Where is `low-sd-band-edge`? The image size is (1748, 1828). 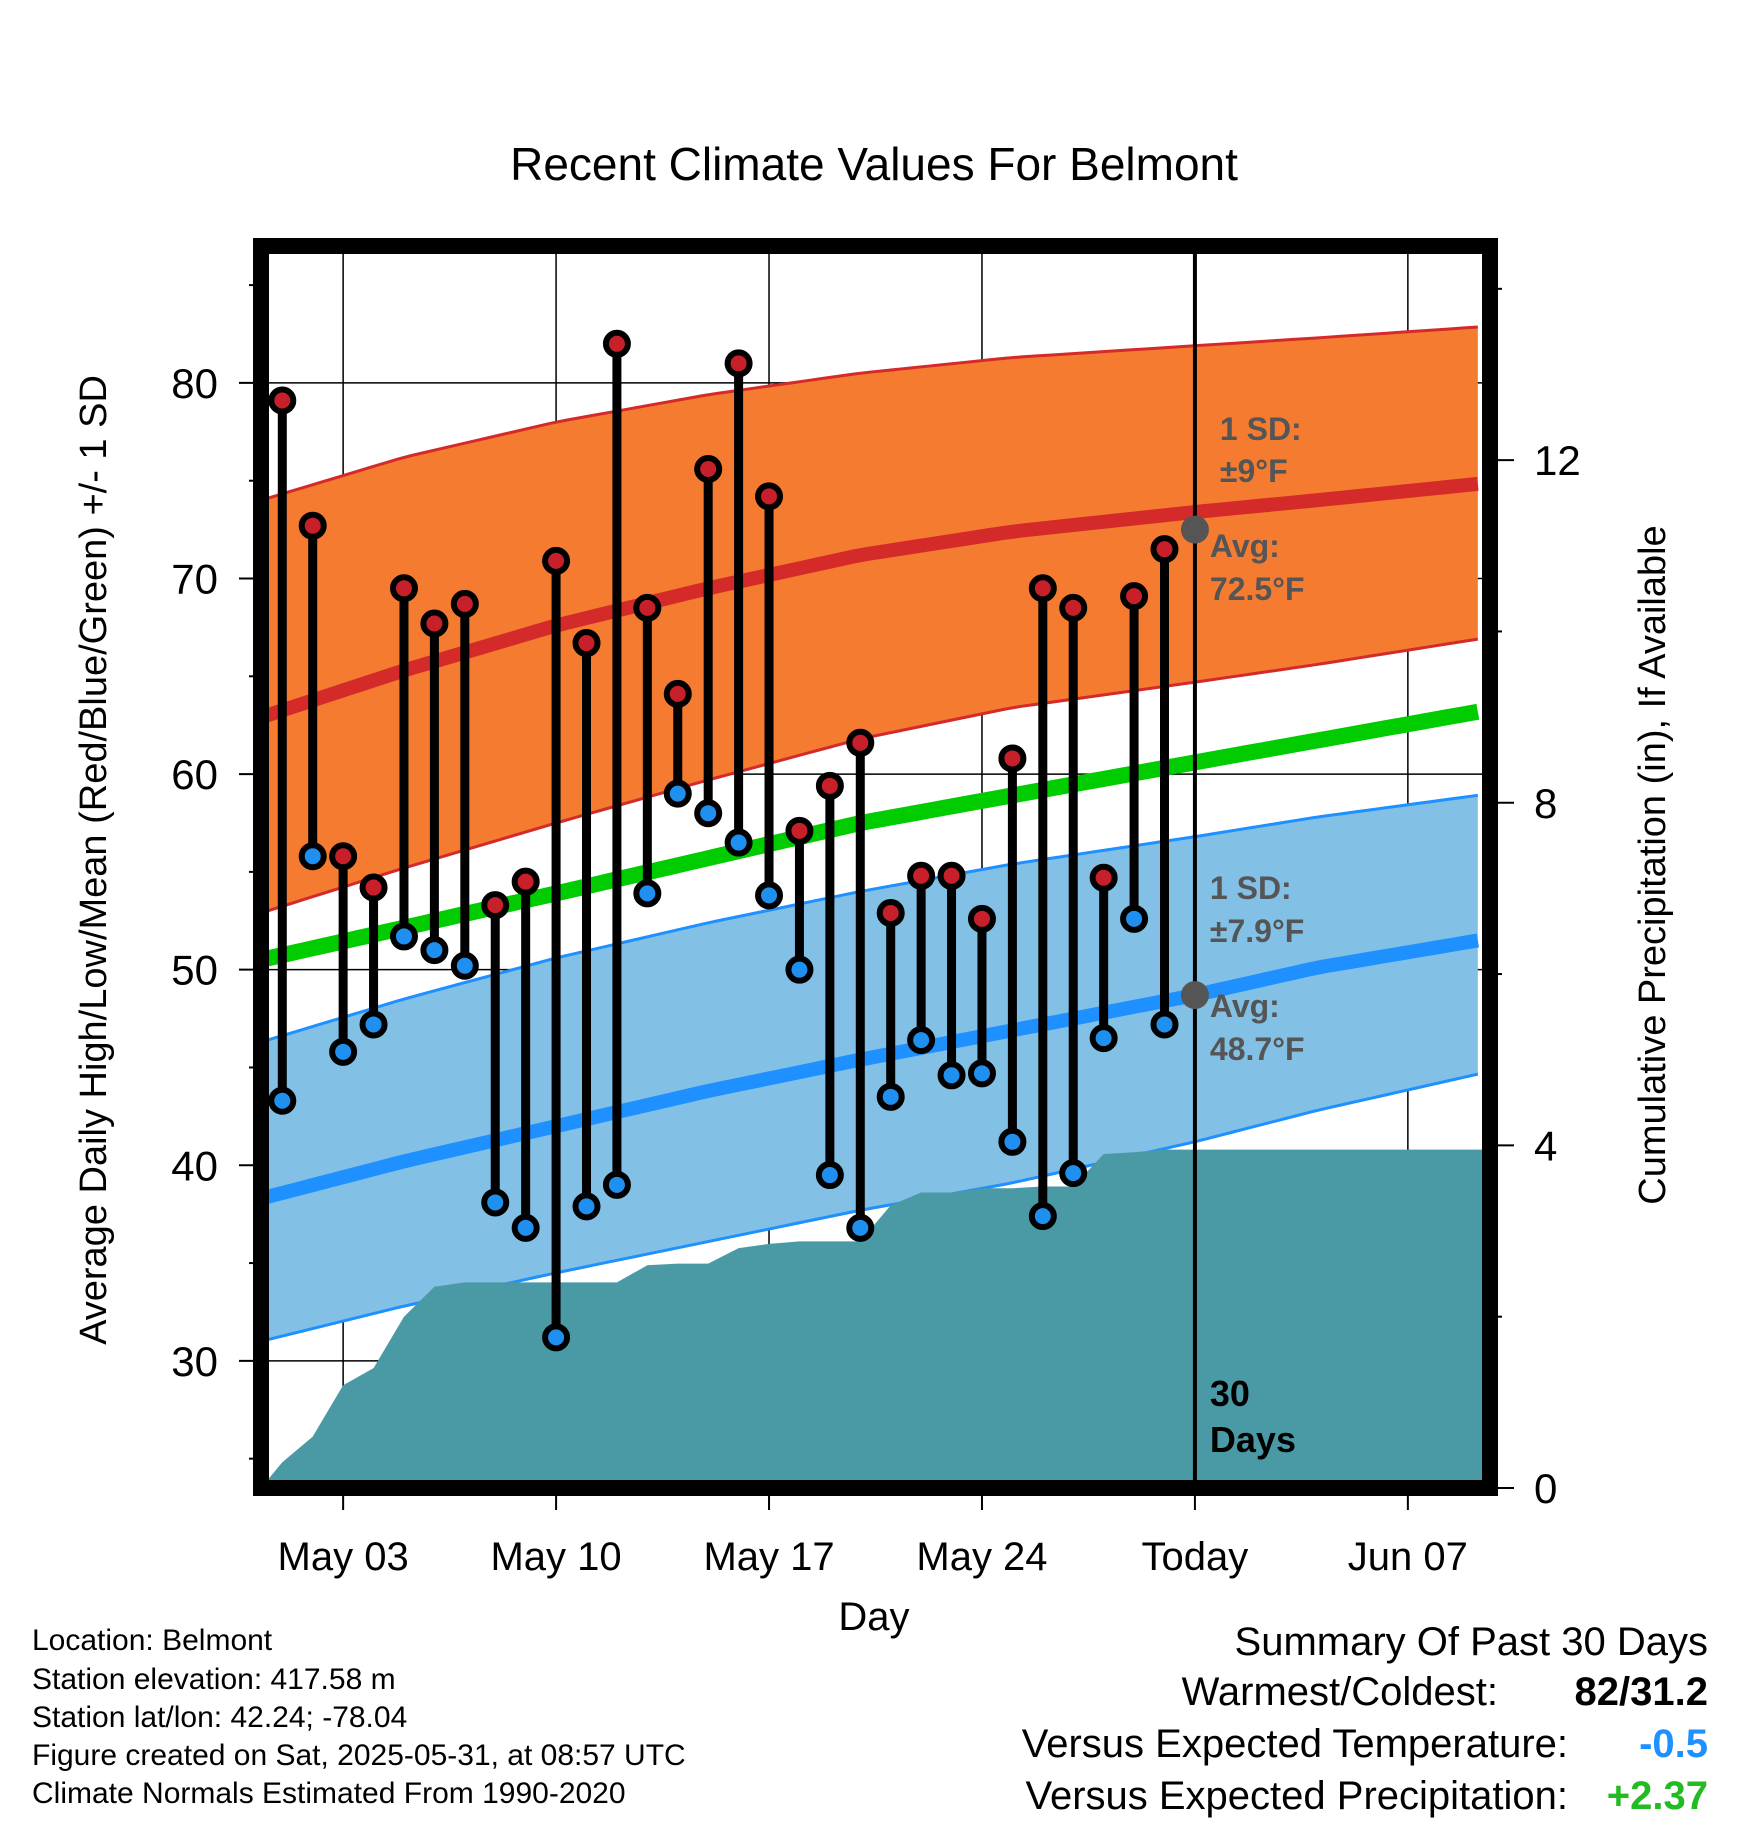 low-sd-band-edge is located at coordinates (870, 918).